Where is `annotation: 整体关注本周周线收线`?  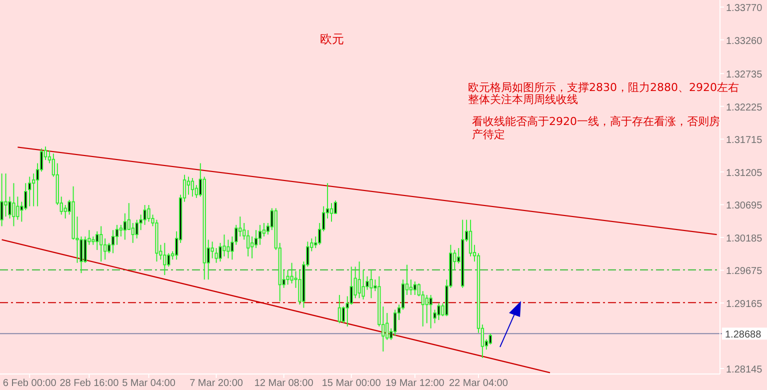
annotation: 整体关注本周周线收线 is located at coordinates (523, 99).